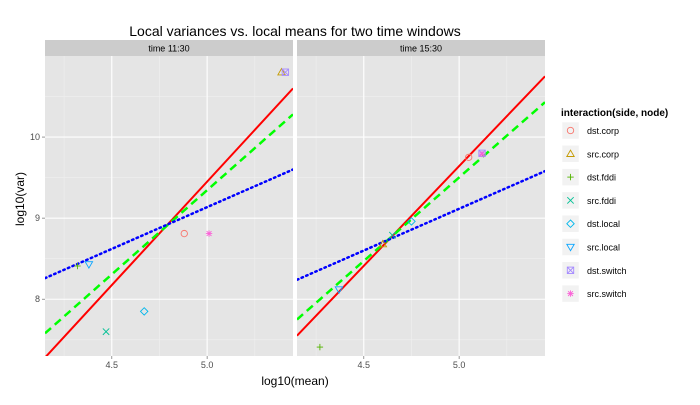 The image size is (700, 405). I want to click on legend-item: dst.fddi, so click(588, 177).